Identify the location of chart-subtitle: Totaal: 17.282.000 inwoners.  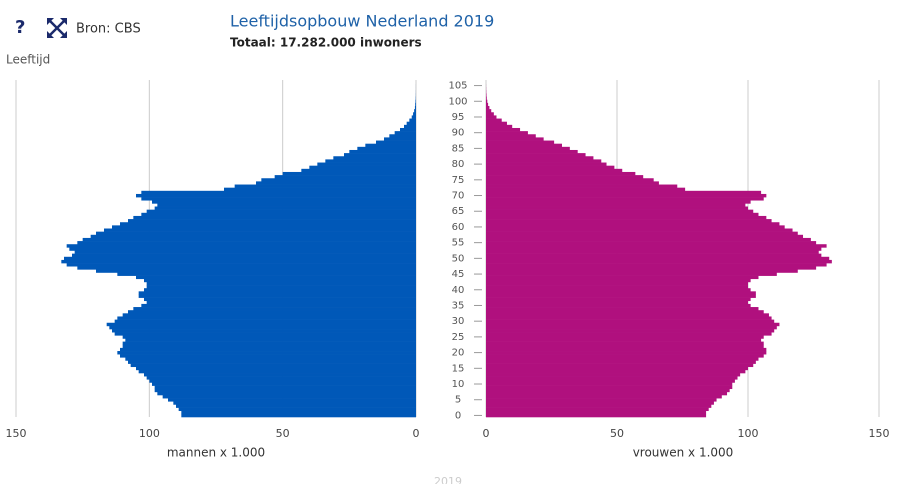
(326, 43).